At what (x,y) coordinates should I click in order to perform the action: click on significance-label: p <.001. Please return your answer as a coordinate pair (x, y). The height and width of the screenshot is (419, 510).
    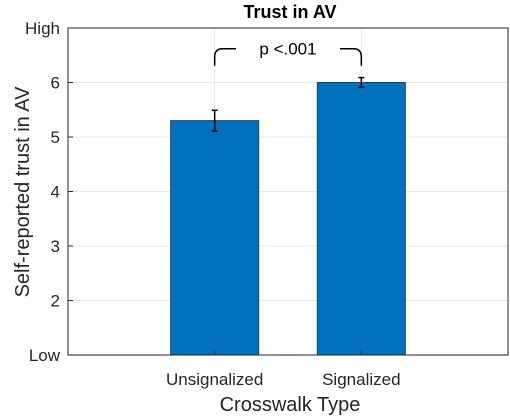
    Looking at the image, I should click on (287, 49).